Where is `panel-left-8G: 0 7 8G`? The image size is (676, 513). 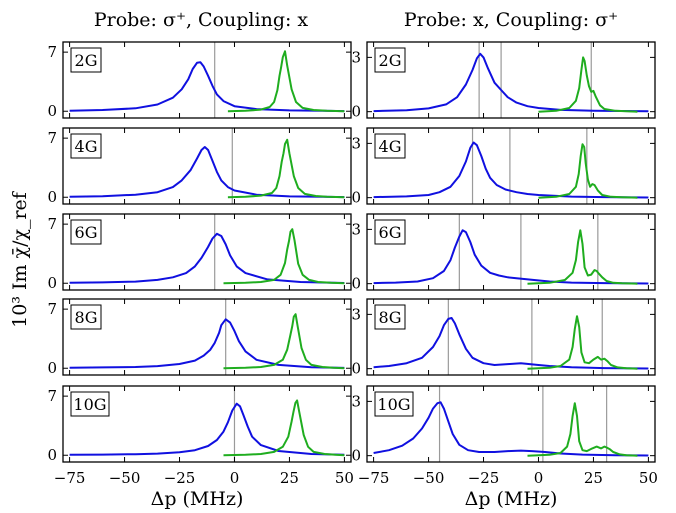
panel-left-8G: 0 7 8G is located at coordinates (199, 337).